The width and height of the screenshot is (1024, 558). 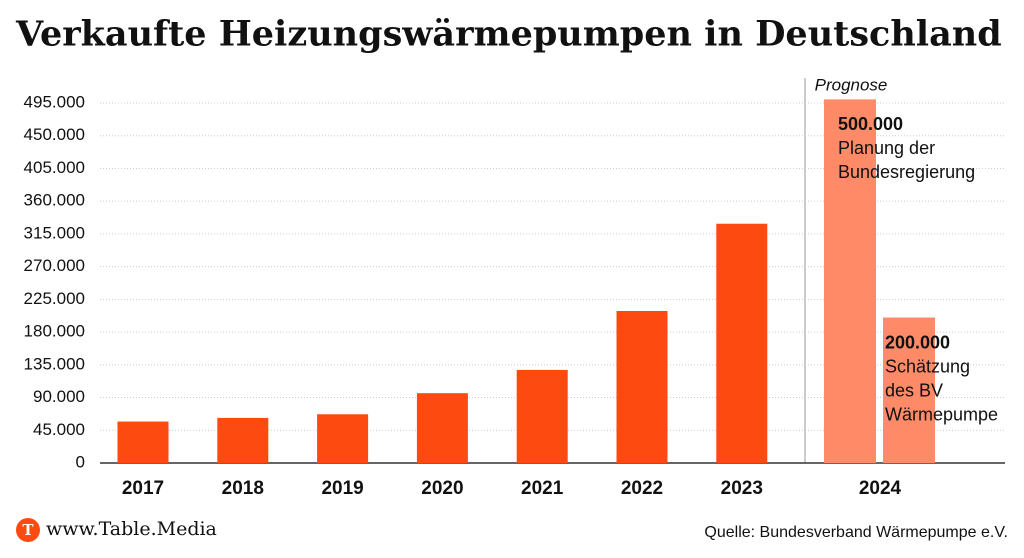 What do you see at coordinates (80, 461) in the screenshot?
I see `y-tick-label: 0` at bounding box center [80, 461].